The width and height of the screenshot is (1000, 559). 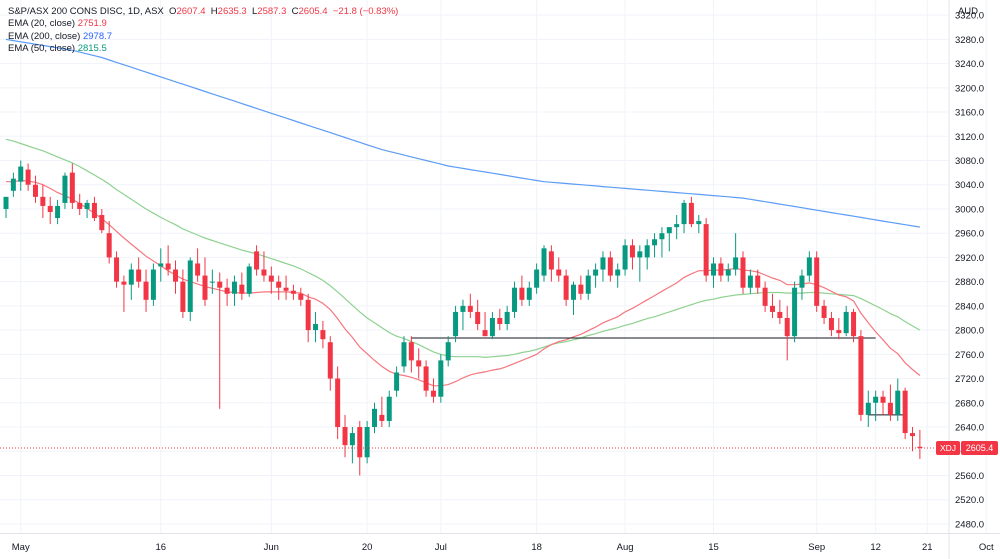 What do you see at coordinates (57, 49) in the screenshot?
I see `indicator-ema50: EMA (50, close) 2815.5` at bounding box center [57, 49].